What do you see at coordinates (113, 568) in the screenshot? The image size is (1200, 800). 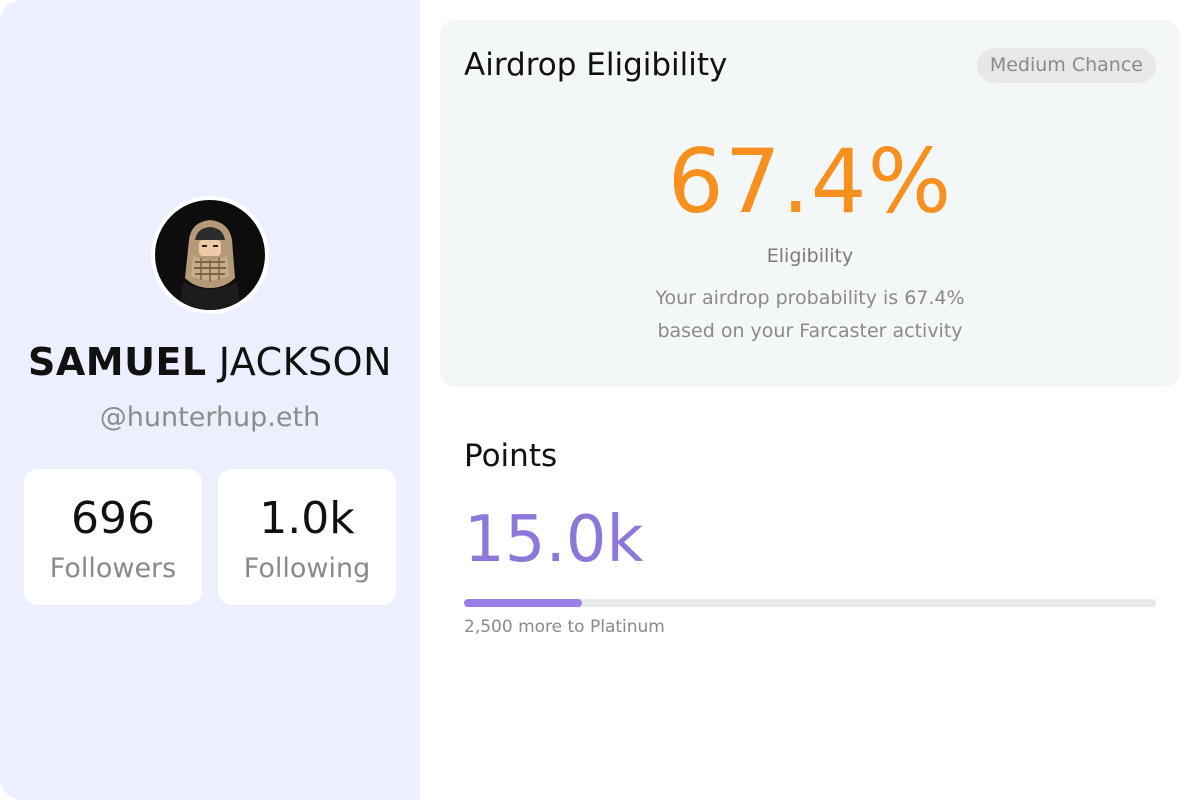 I see `followers-label: Followers` at bounding box center [113, 568].